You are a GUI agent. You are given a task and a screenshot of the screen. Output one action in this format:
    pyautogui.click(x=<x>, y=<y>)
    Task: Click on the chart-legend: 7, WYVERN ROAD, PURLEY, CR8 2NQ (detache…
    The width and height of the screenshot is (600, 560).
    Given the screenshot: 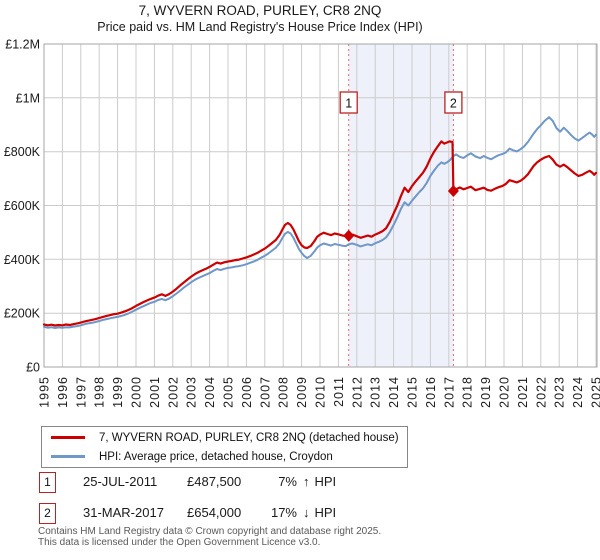 What is the action you would take?
    pyautogui.click(x=224, y=447)
    